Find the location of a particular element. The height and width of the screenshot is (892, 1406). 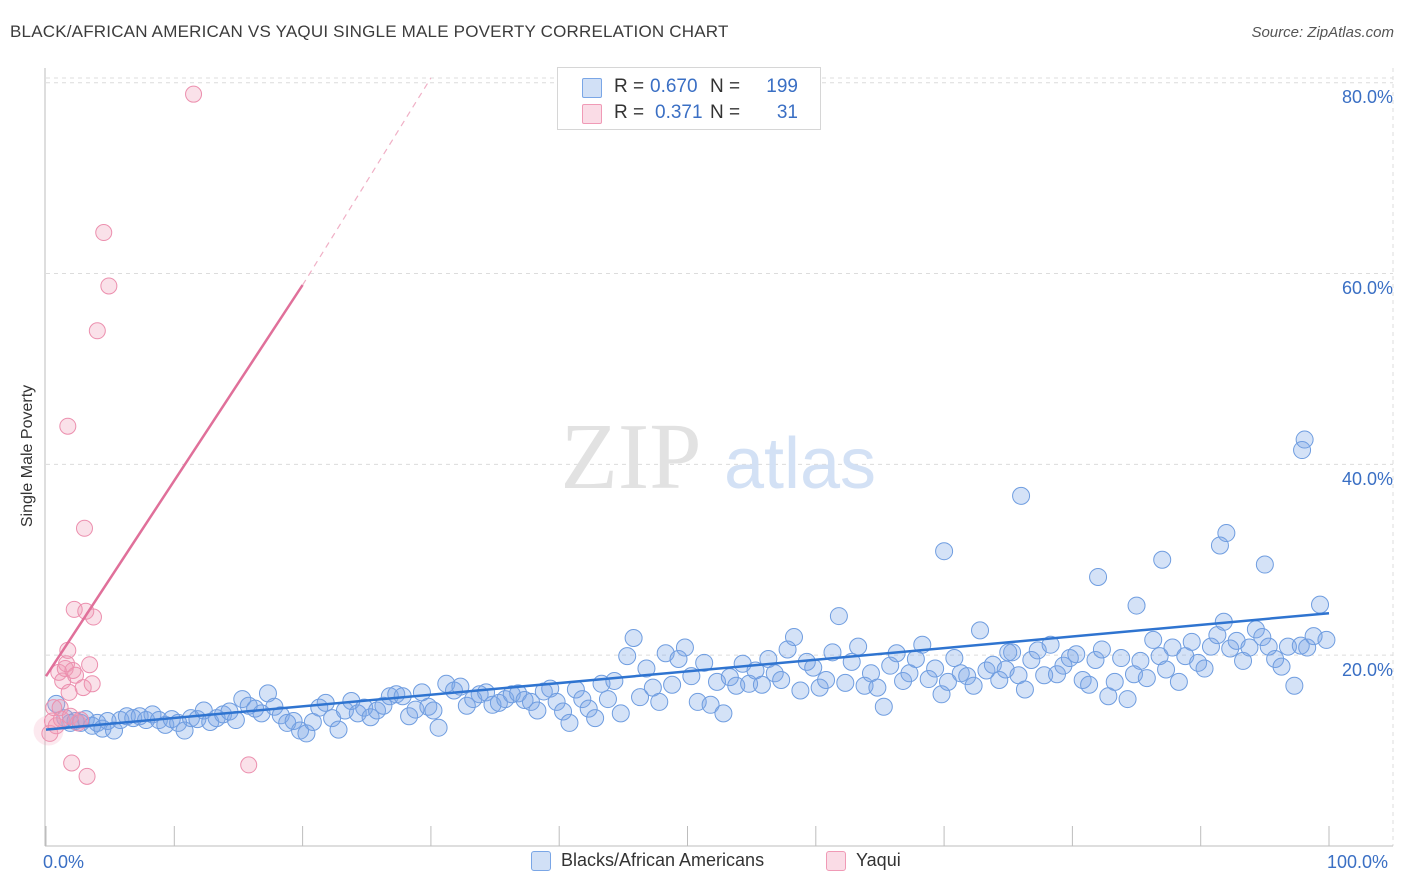

stats-row-blacks: R = 0.670 N = 199 is located at coordinates (689, 88).